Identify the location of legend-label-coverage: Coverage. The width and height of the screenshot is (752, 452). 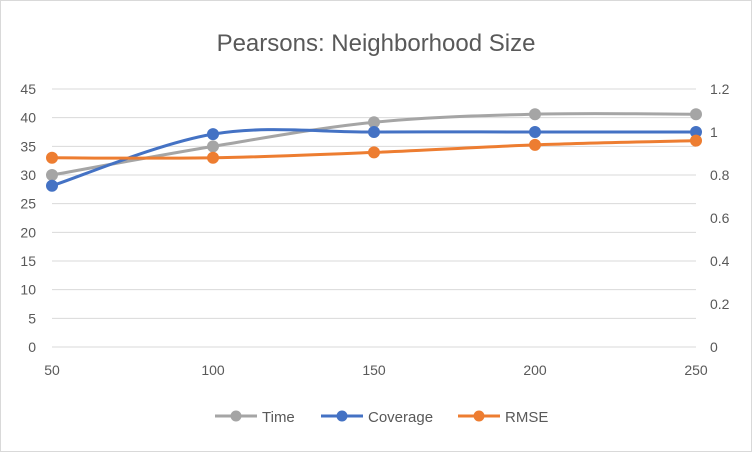
(400, 417).